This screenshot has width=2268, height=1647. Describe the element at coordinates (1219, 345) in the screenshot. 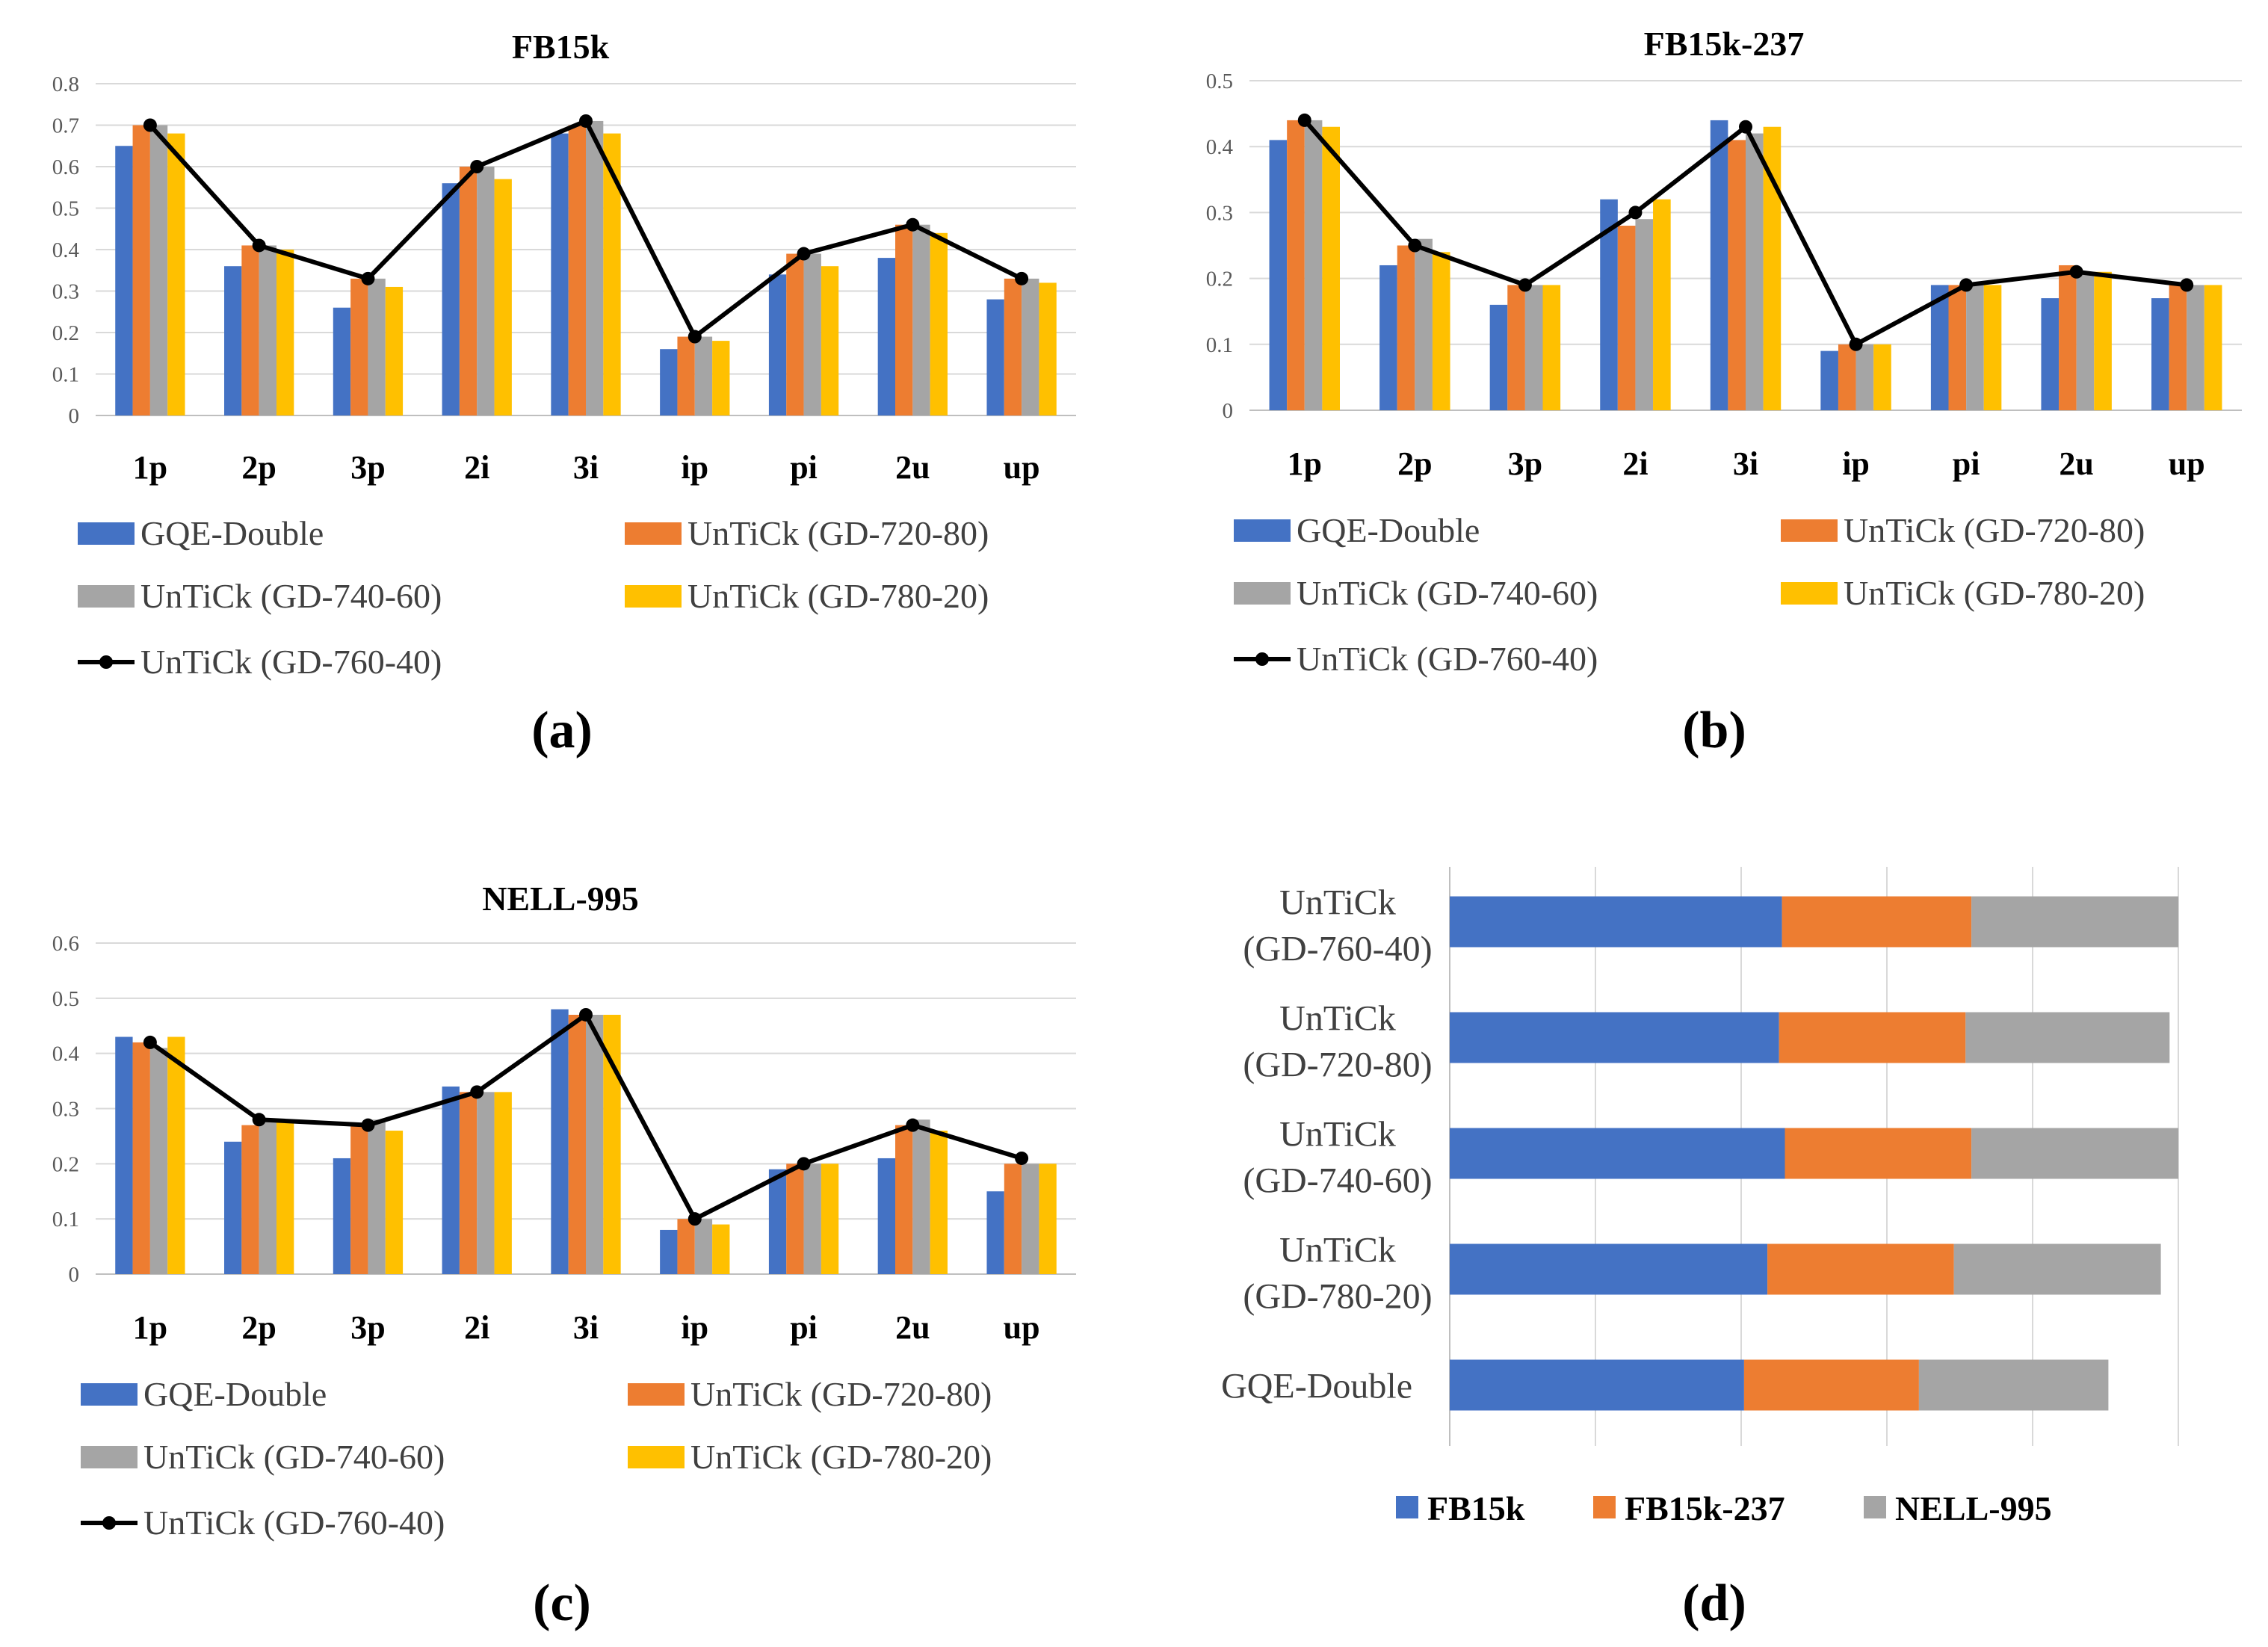

I see `y-tick-label: 0.1` at that location.